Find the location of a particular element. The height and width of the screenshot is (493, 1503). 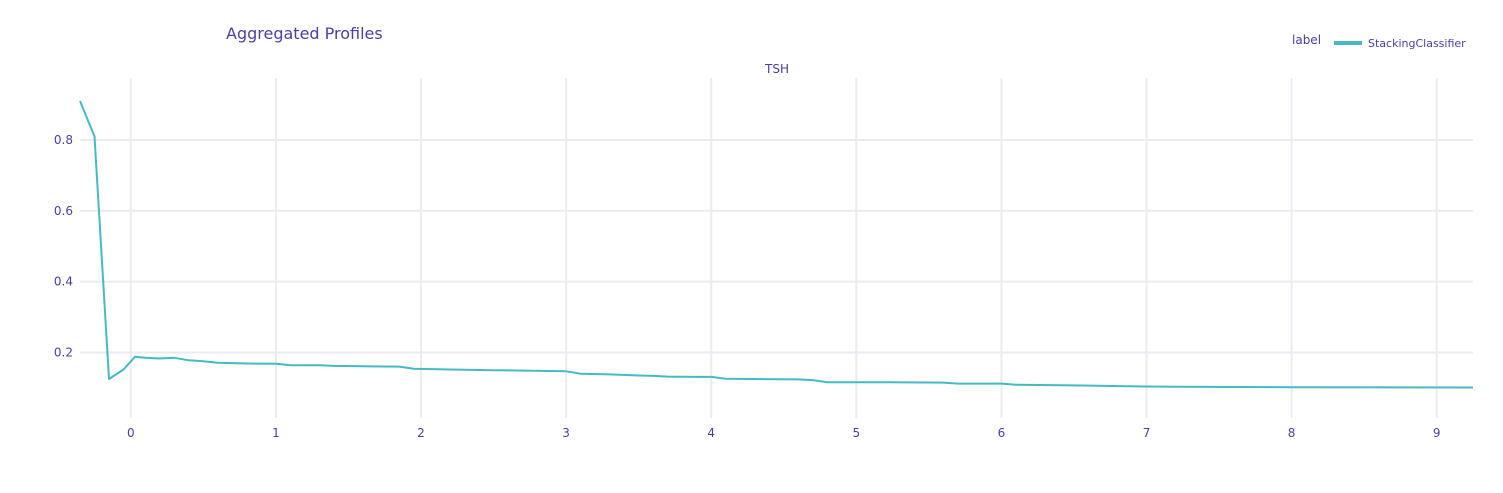

x-tick-label: 7 is located at coordinates (1147, 433).